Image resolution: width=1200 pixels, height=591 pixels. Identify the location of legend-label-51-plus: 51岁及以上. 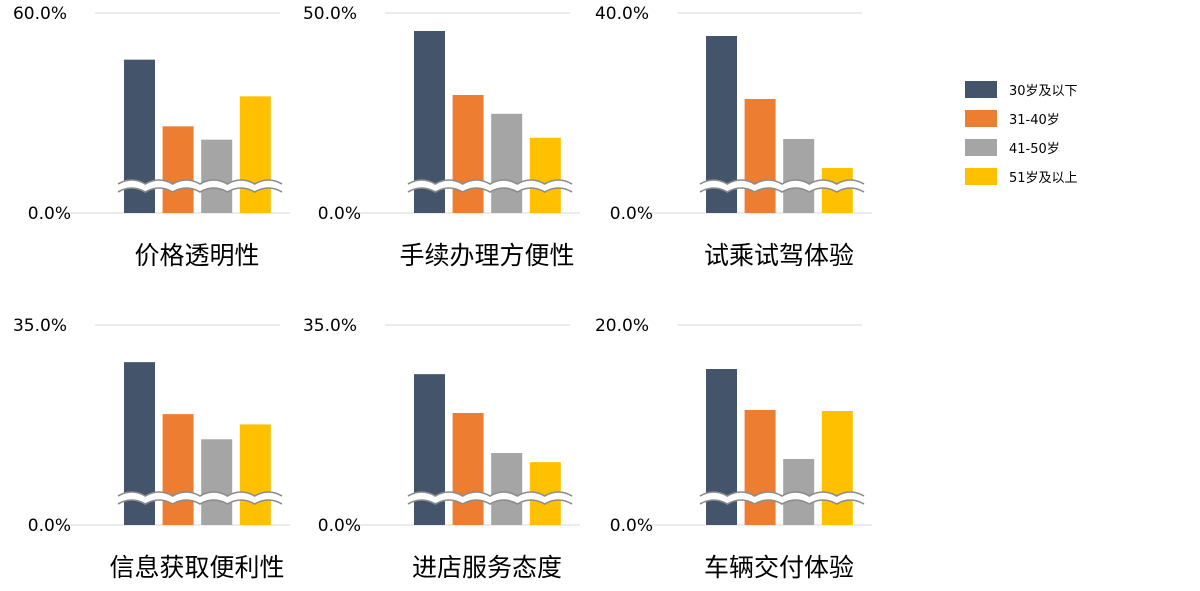
(1043, 178).